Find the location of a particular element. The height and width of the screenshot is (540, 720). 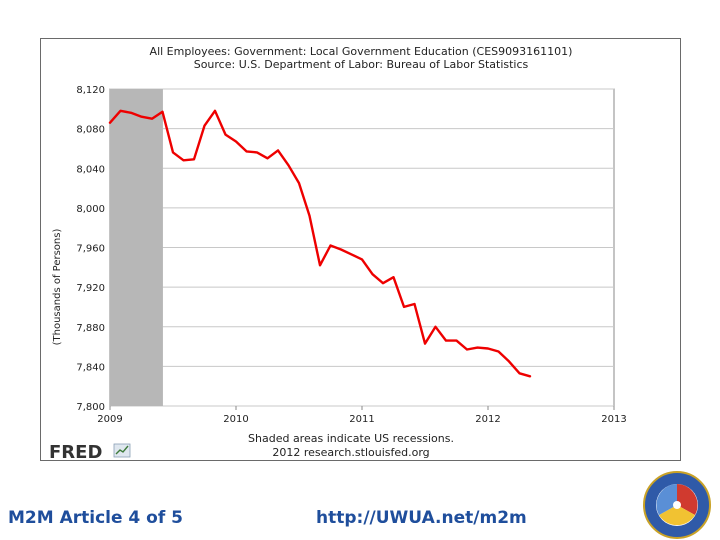

x-tick-label: 2012 is located at coordinates (487, 419).